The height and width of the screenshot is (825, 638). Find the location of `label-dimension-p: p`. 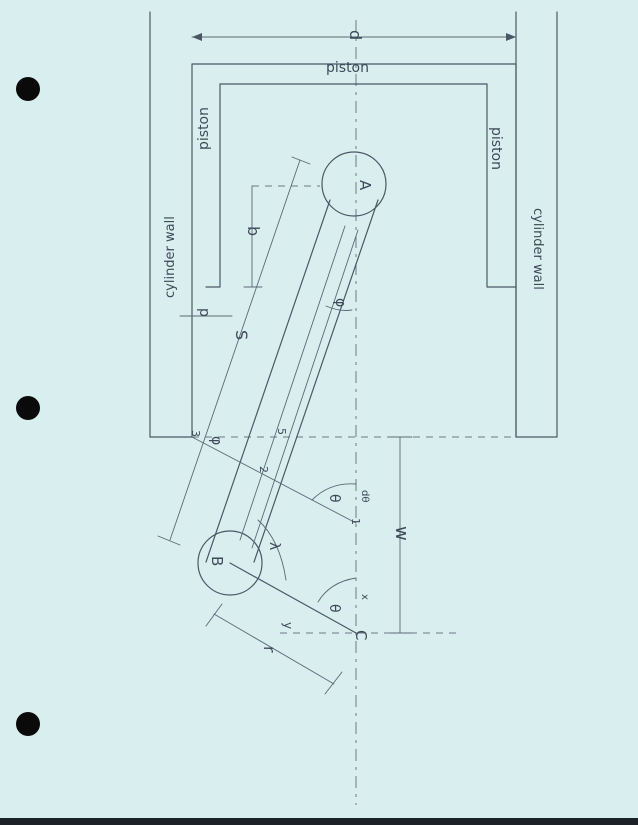

label-dimension-p: p is located at coordinates (204, 312).